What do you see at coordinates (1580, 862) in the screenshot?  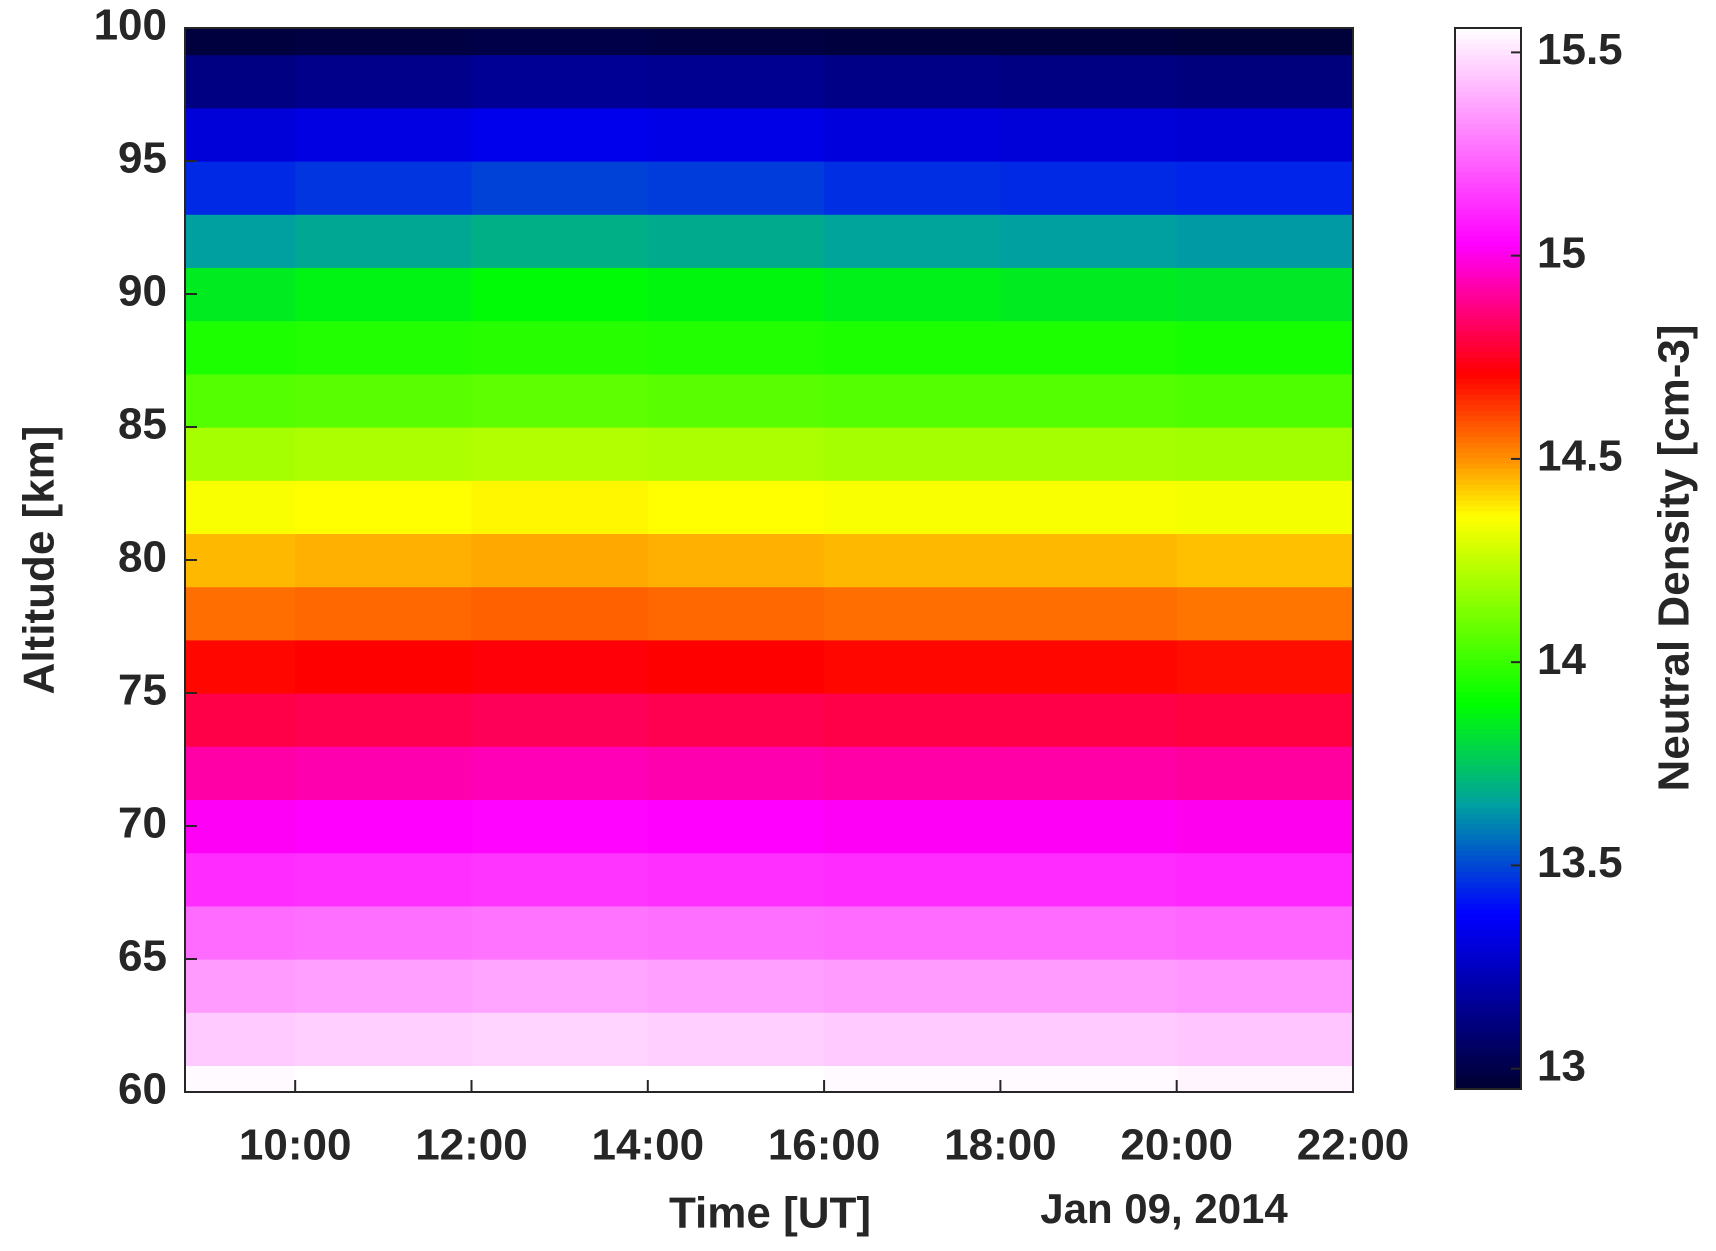 I see `colorbar-tick-label: 13.5` at bounding box center [1580, 862].